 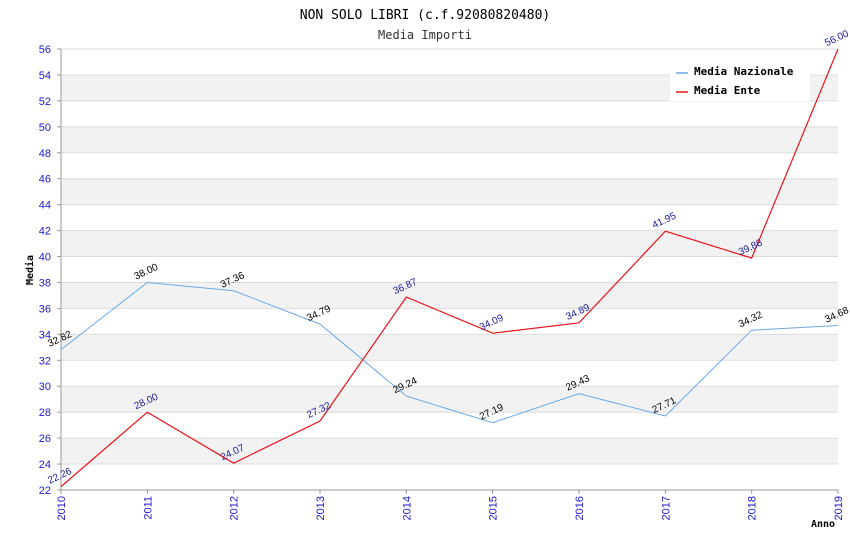 I want to click on y-tick-label: 40, so click(x=45, y=258).